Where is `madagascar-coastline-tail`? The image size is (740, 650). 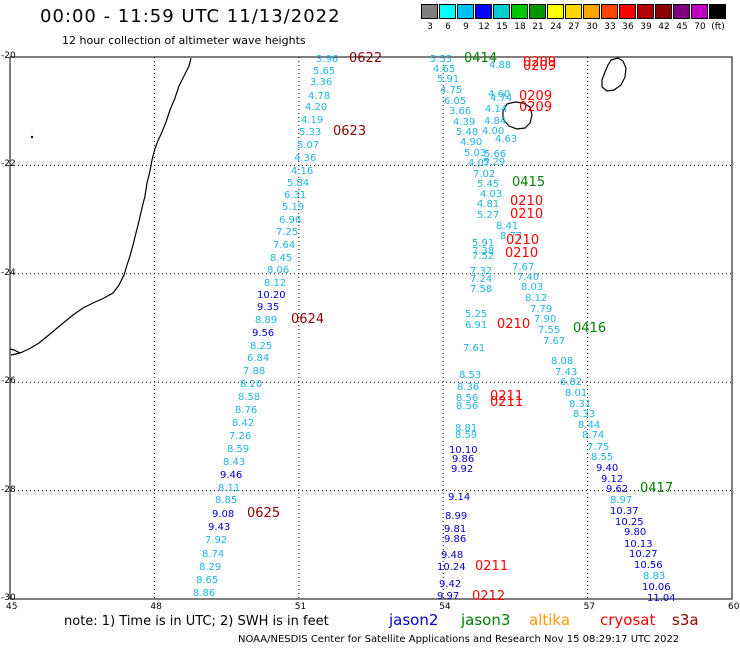
madagascar-coastline-tail is located at coordinates (15, 351).